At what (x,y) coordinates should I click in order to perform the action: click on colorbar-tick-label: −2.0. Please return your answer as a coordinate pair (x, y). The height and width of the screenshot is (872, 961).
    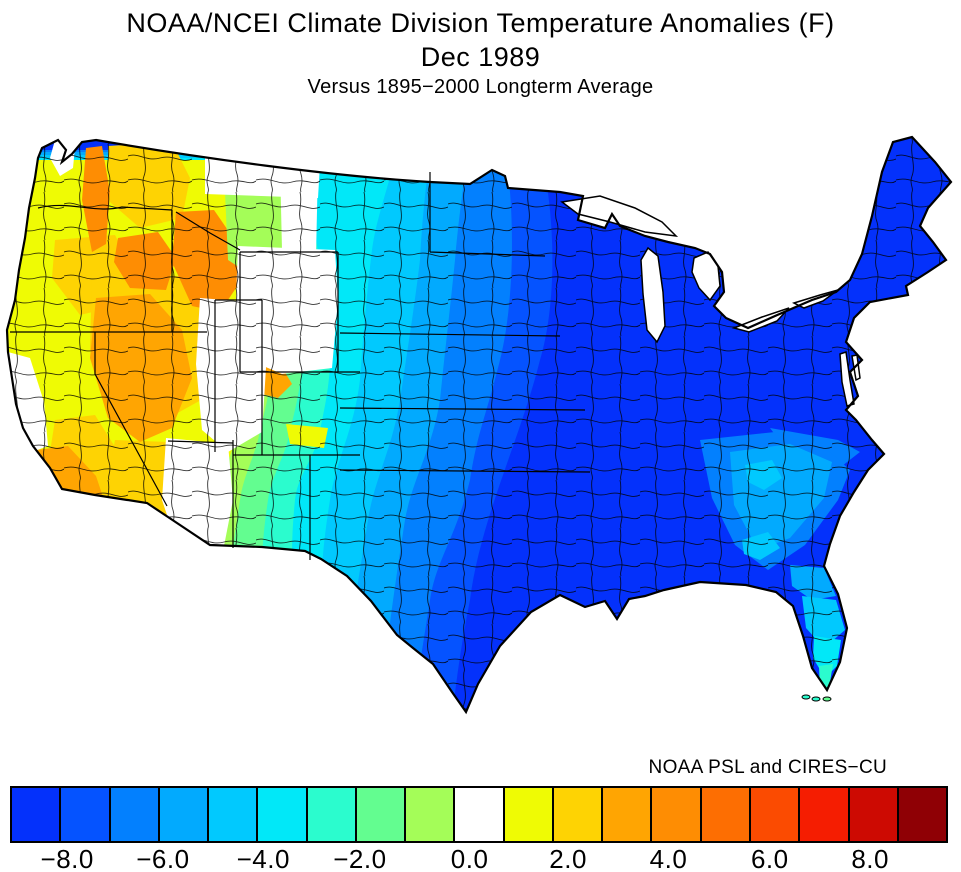
    Looking at the image, I should click on (360, 858).